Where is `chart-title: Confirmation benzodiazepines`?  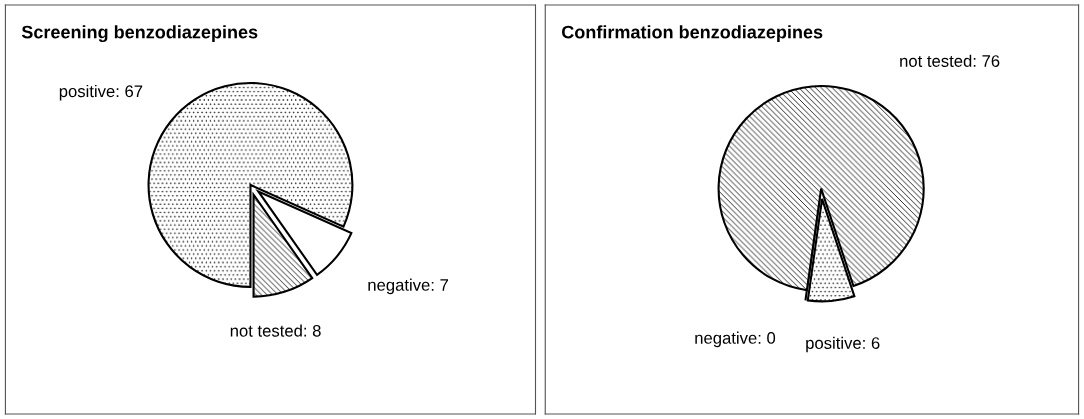
chart-title: Confirmation benzodiazepines is located at coordinates (692, 34).